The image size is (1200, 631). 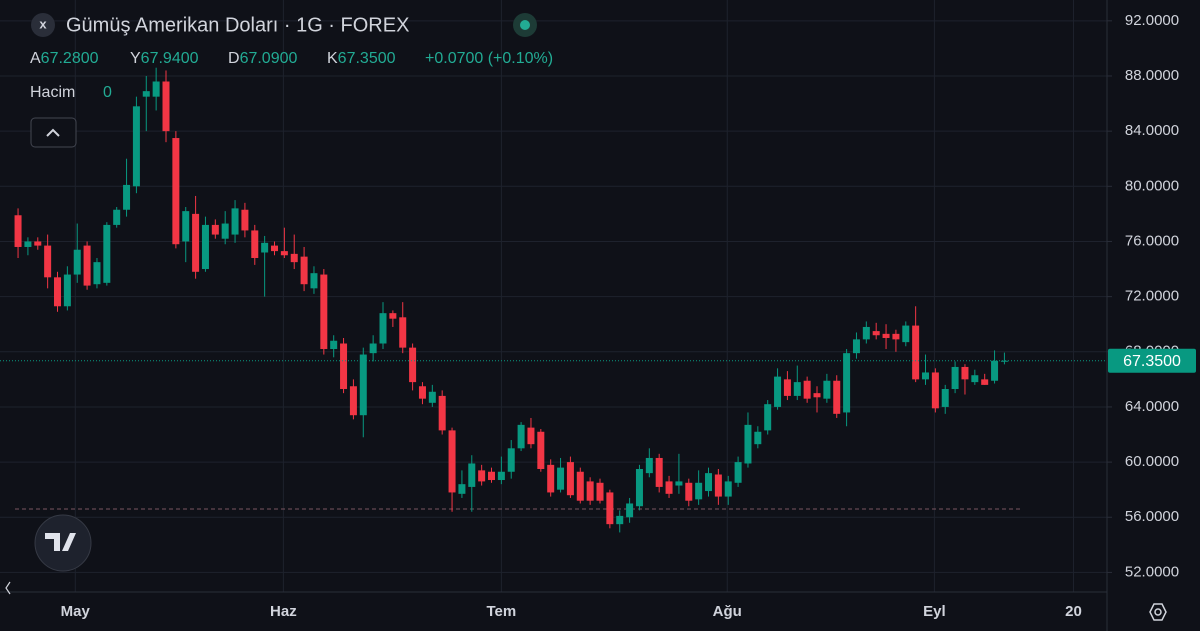 What do you see at coordinates (1152, 240) in the screenshot?
I see `y-tick-label: 76.0000` at bounding box center [1152, 240].